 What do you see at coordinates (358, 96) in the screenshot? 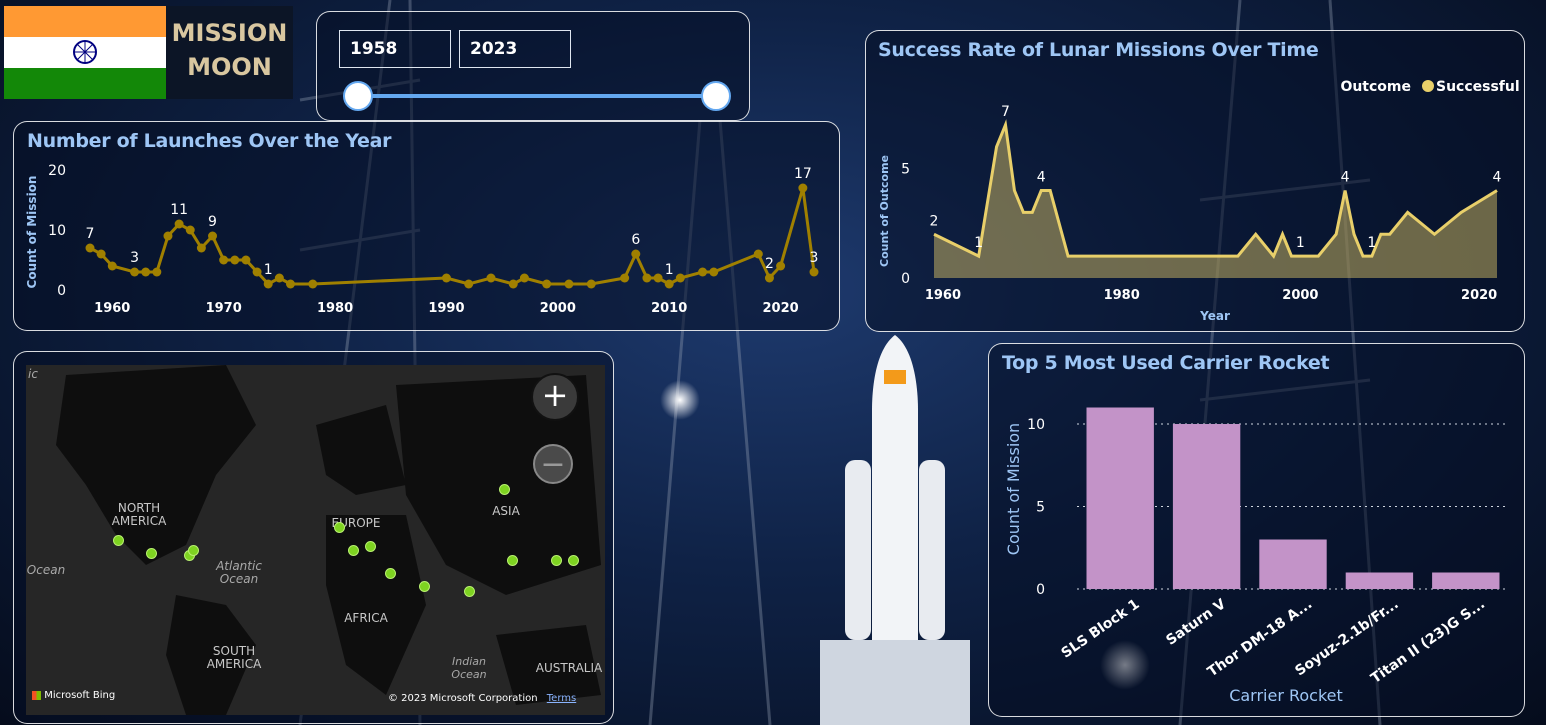
I see `slider-start-handle` at bounding box center [358, 96].